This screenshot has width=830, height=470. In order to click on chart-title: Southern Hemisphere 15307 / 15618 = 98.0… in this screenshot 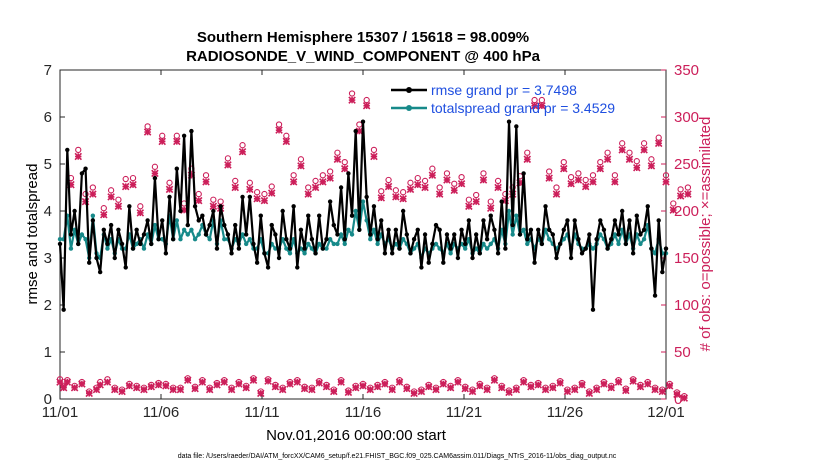, I will do `click(363, 37)`.